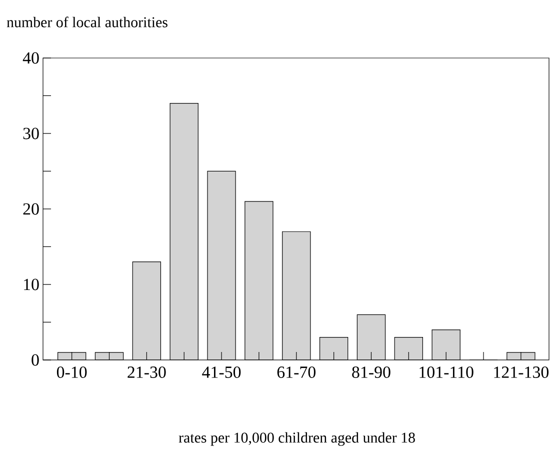  I want to click on x-tick-label: 81-90, so click(371, 372).